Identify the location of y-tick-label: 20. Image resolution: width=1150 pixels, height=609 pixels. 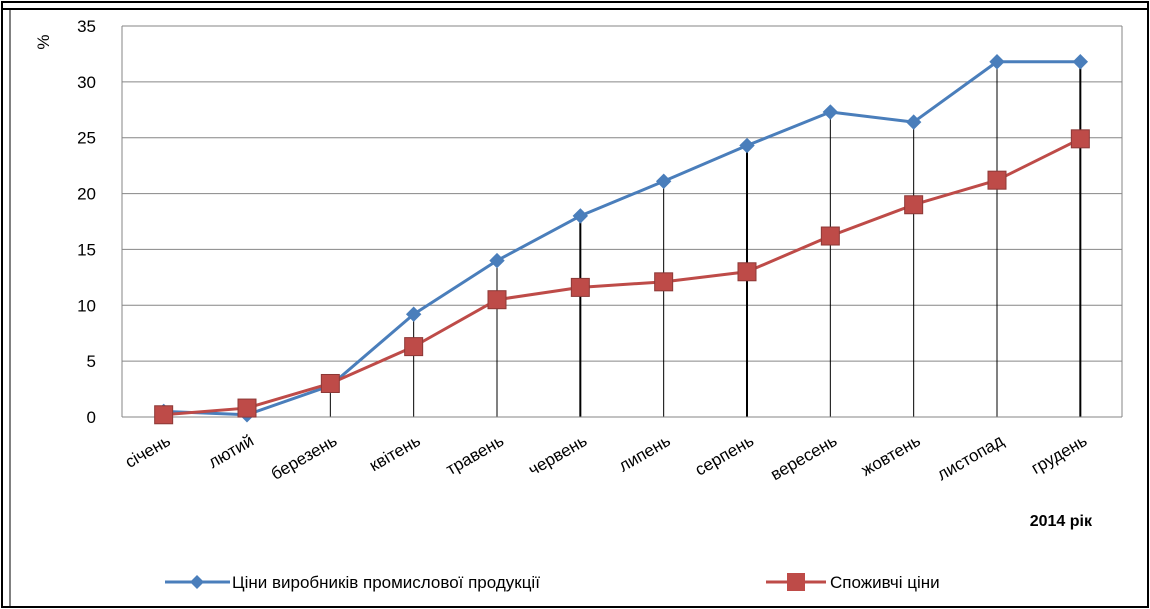
(86, 194).